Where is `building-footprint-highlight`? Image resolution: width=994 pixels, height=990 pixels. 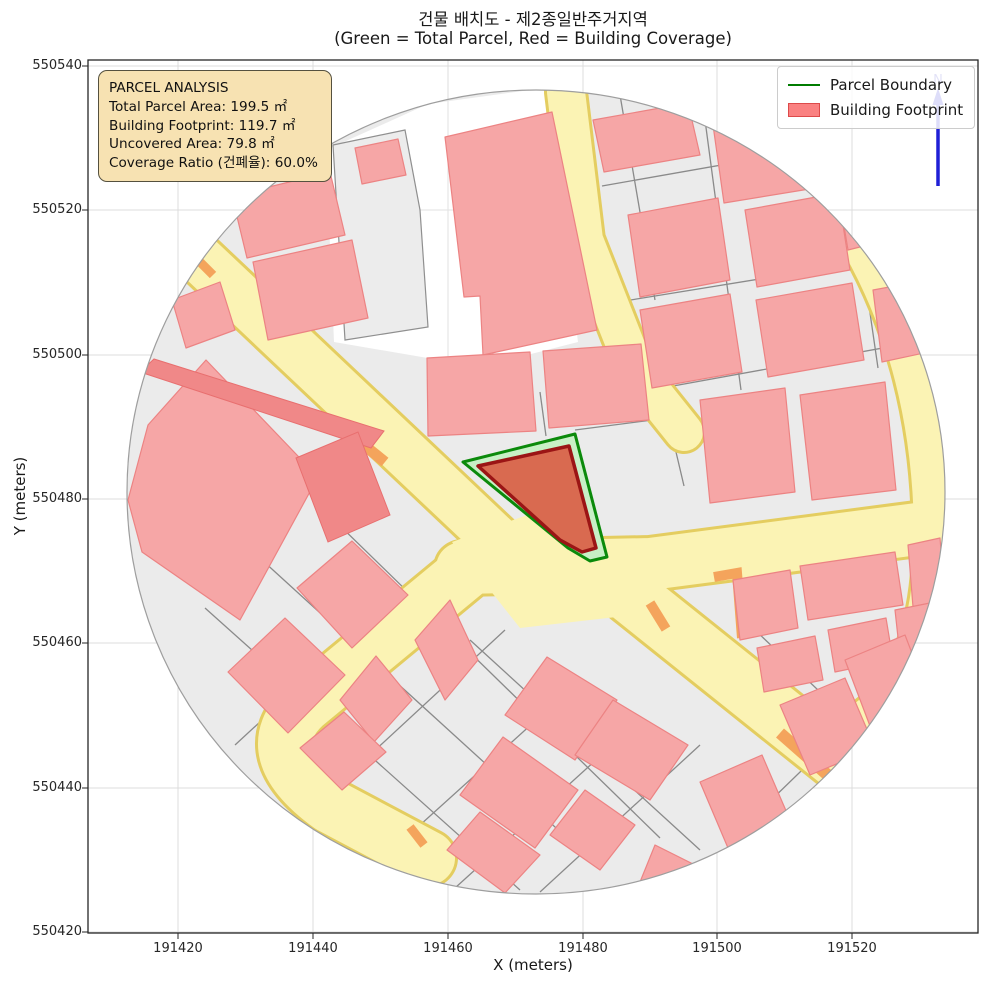
building-footprint-highlight is located at coordinates (537, 499).